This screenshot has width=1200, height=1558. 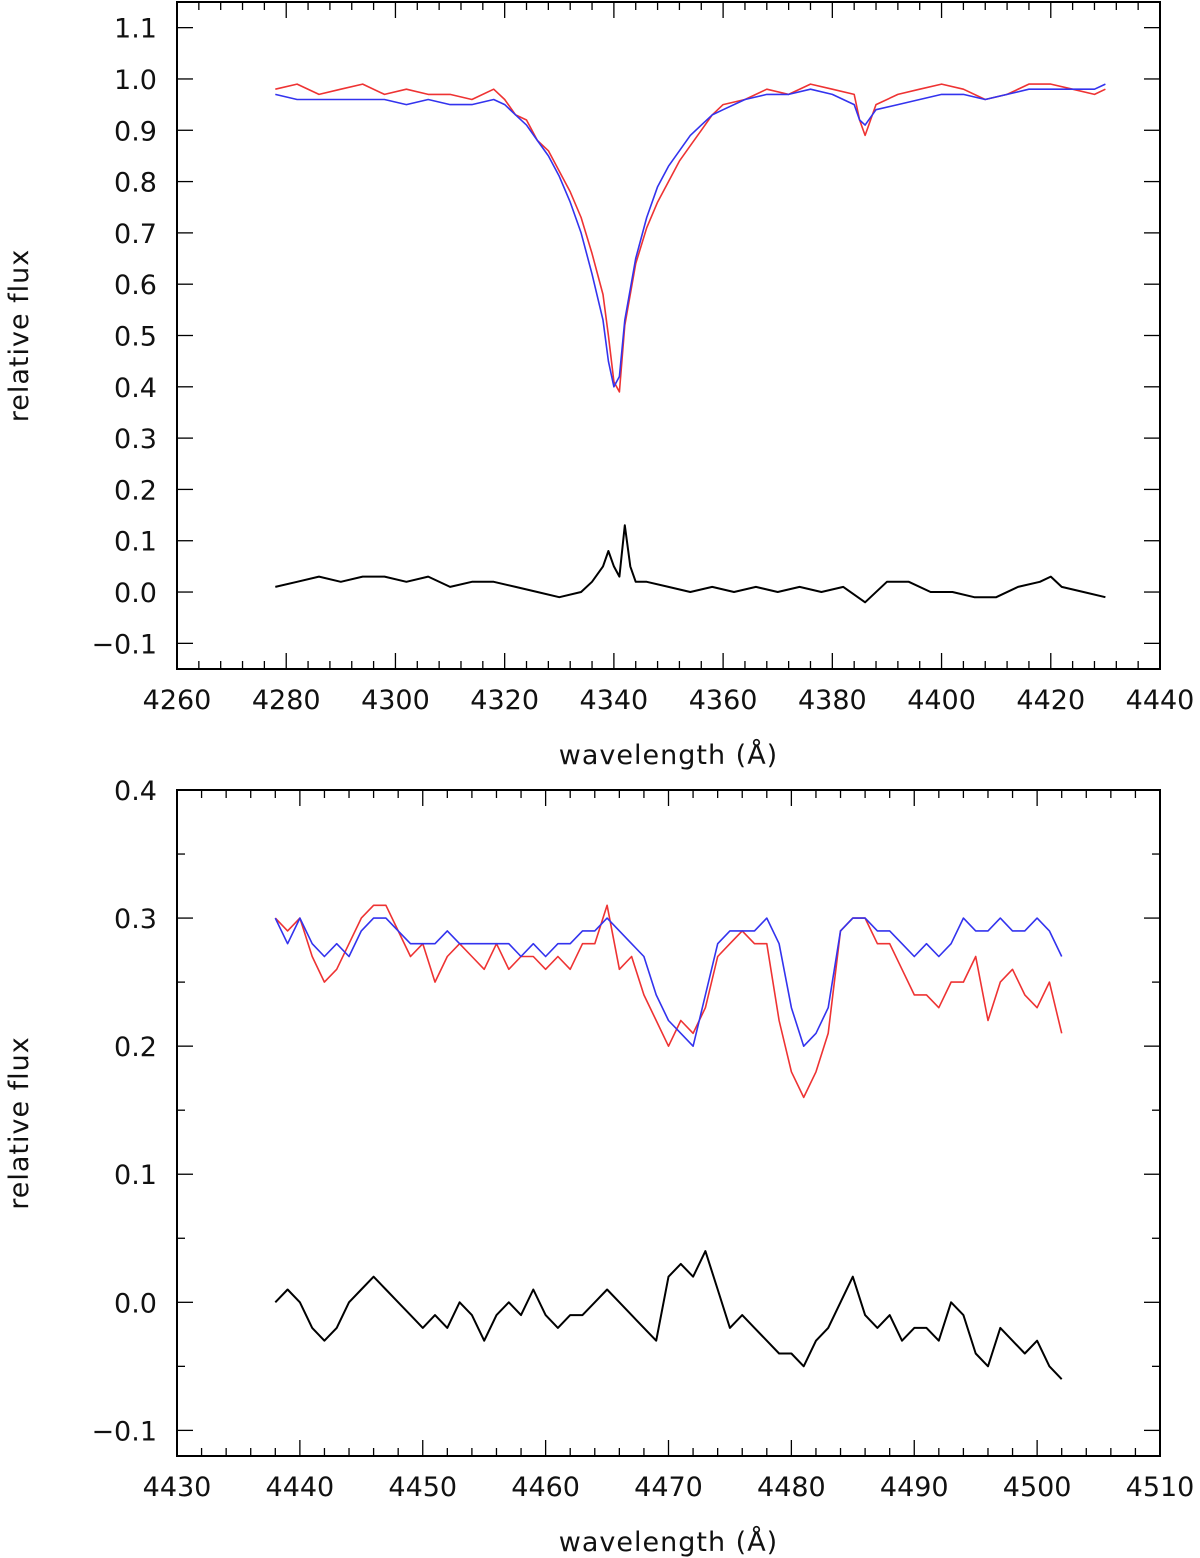 What do you see at coordinates (791, 1487) in the screenshot?
I see `x-tick-label: 4480` at bounding box center [791, 1487].